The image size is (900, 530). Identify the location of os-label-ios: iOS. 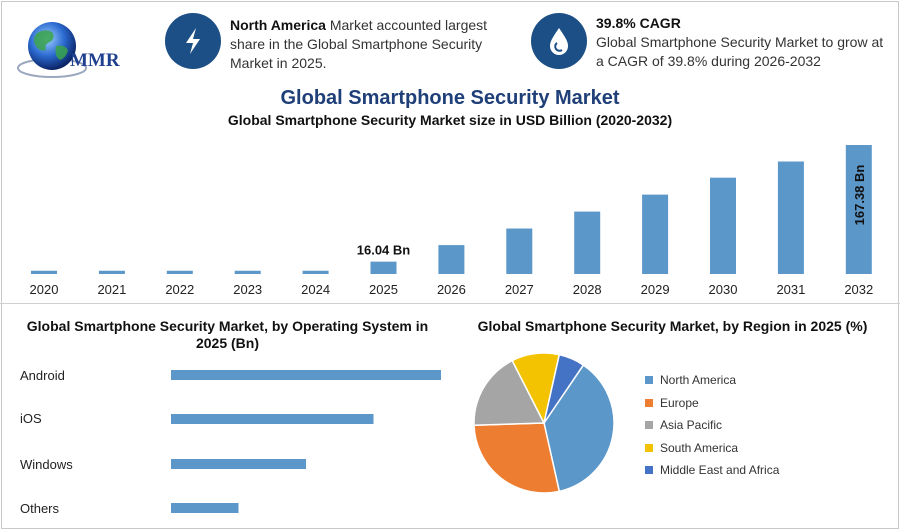
(31, 418).